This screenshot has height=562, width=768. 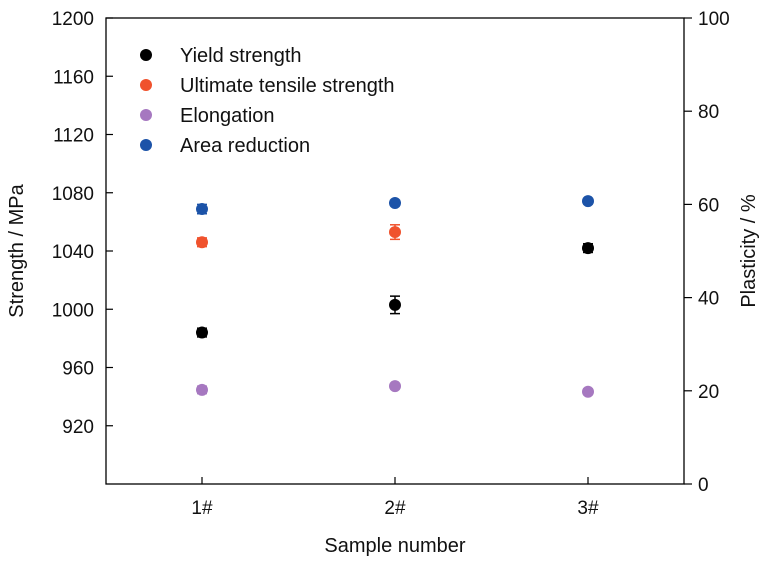 I want to click on left-tick-label: 1040, so click(x=73, y=252).